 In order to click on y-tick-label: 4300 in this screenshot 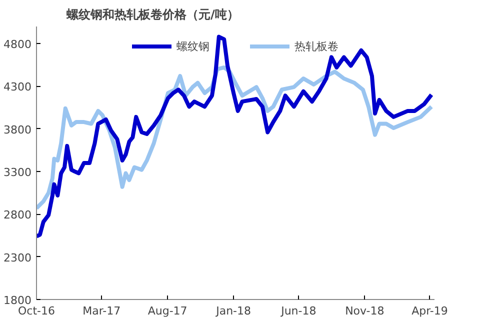, I will do `click(18, 87)`.